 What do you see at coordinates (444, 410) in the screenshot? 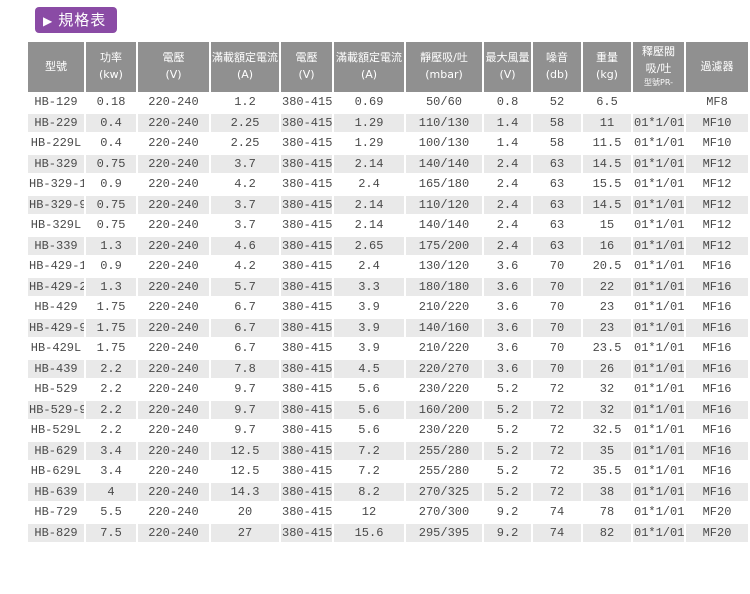
I see `cell-static-pressure: 160/200` at bounding box center [444, 410].